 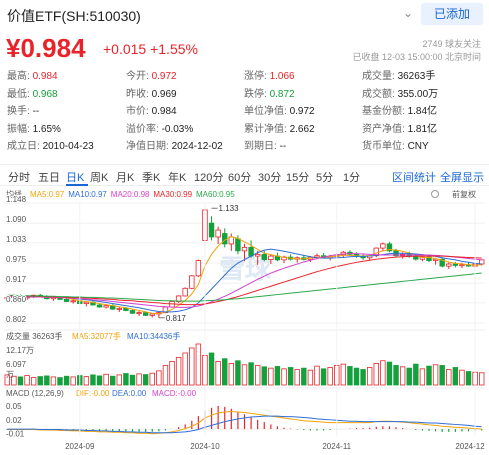 What do you see at coordinates (470, 446) in the screenshot?
I see `x-tick-label: 2024-12` at bounding box center [470, 446].